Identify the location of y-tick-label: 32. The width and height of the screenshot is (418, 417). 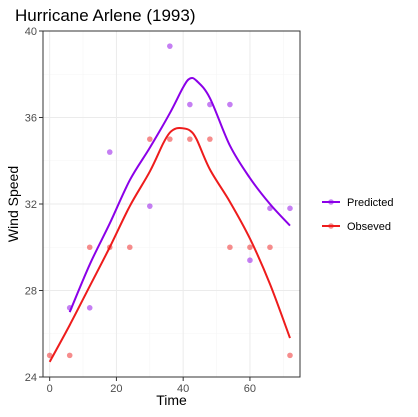
(31, 205).